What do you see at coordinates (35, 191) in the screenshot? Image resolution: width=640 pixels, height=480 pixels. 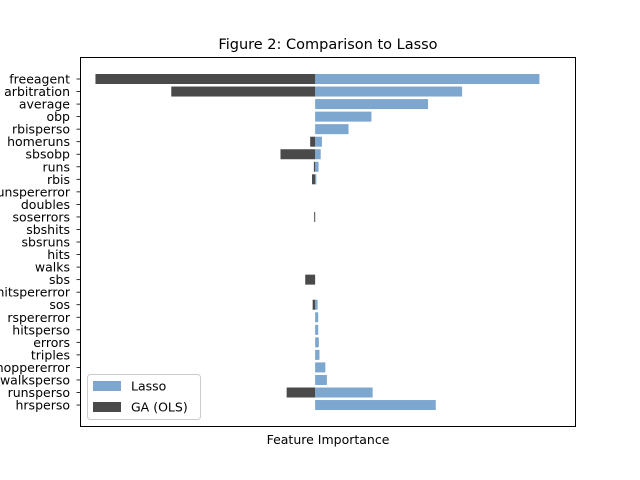 I see `y-tick-label: runsperеrror` at bounding box center [35, 191].